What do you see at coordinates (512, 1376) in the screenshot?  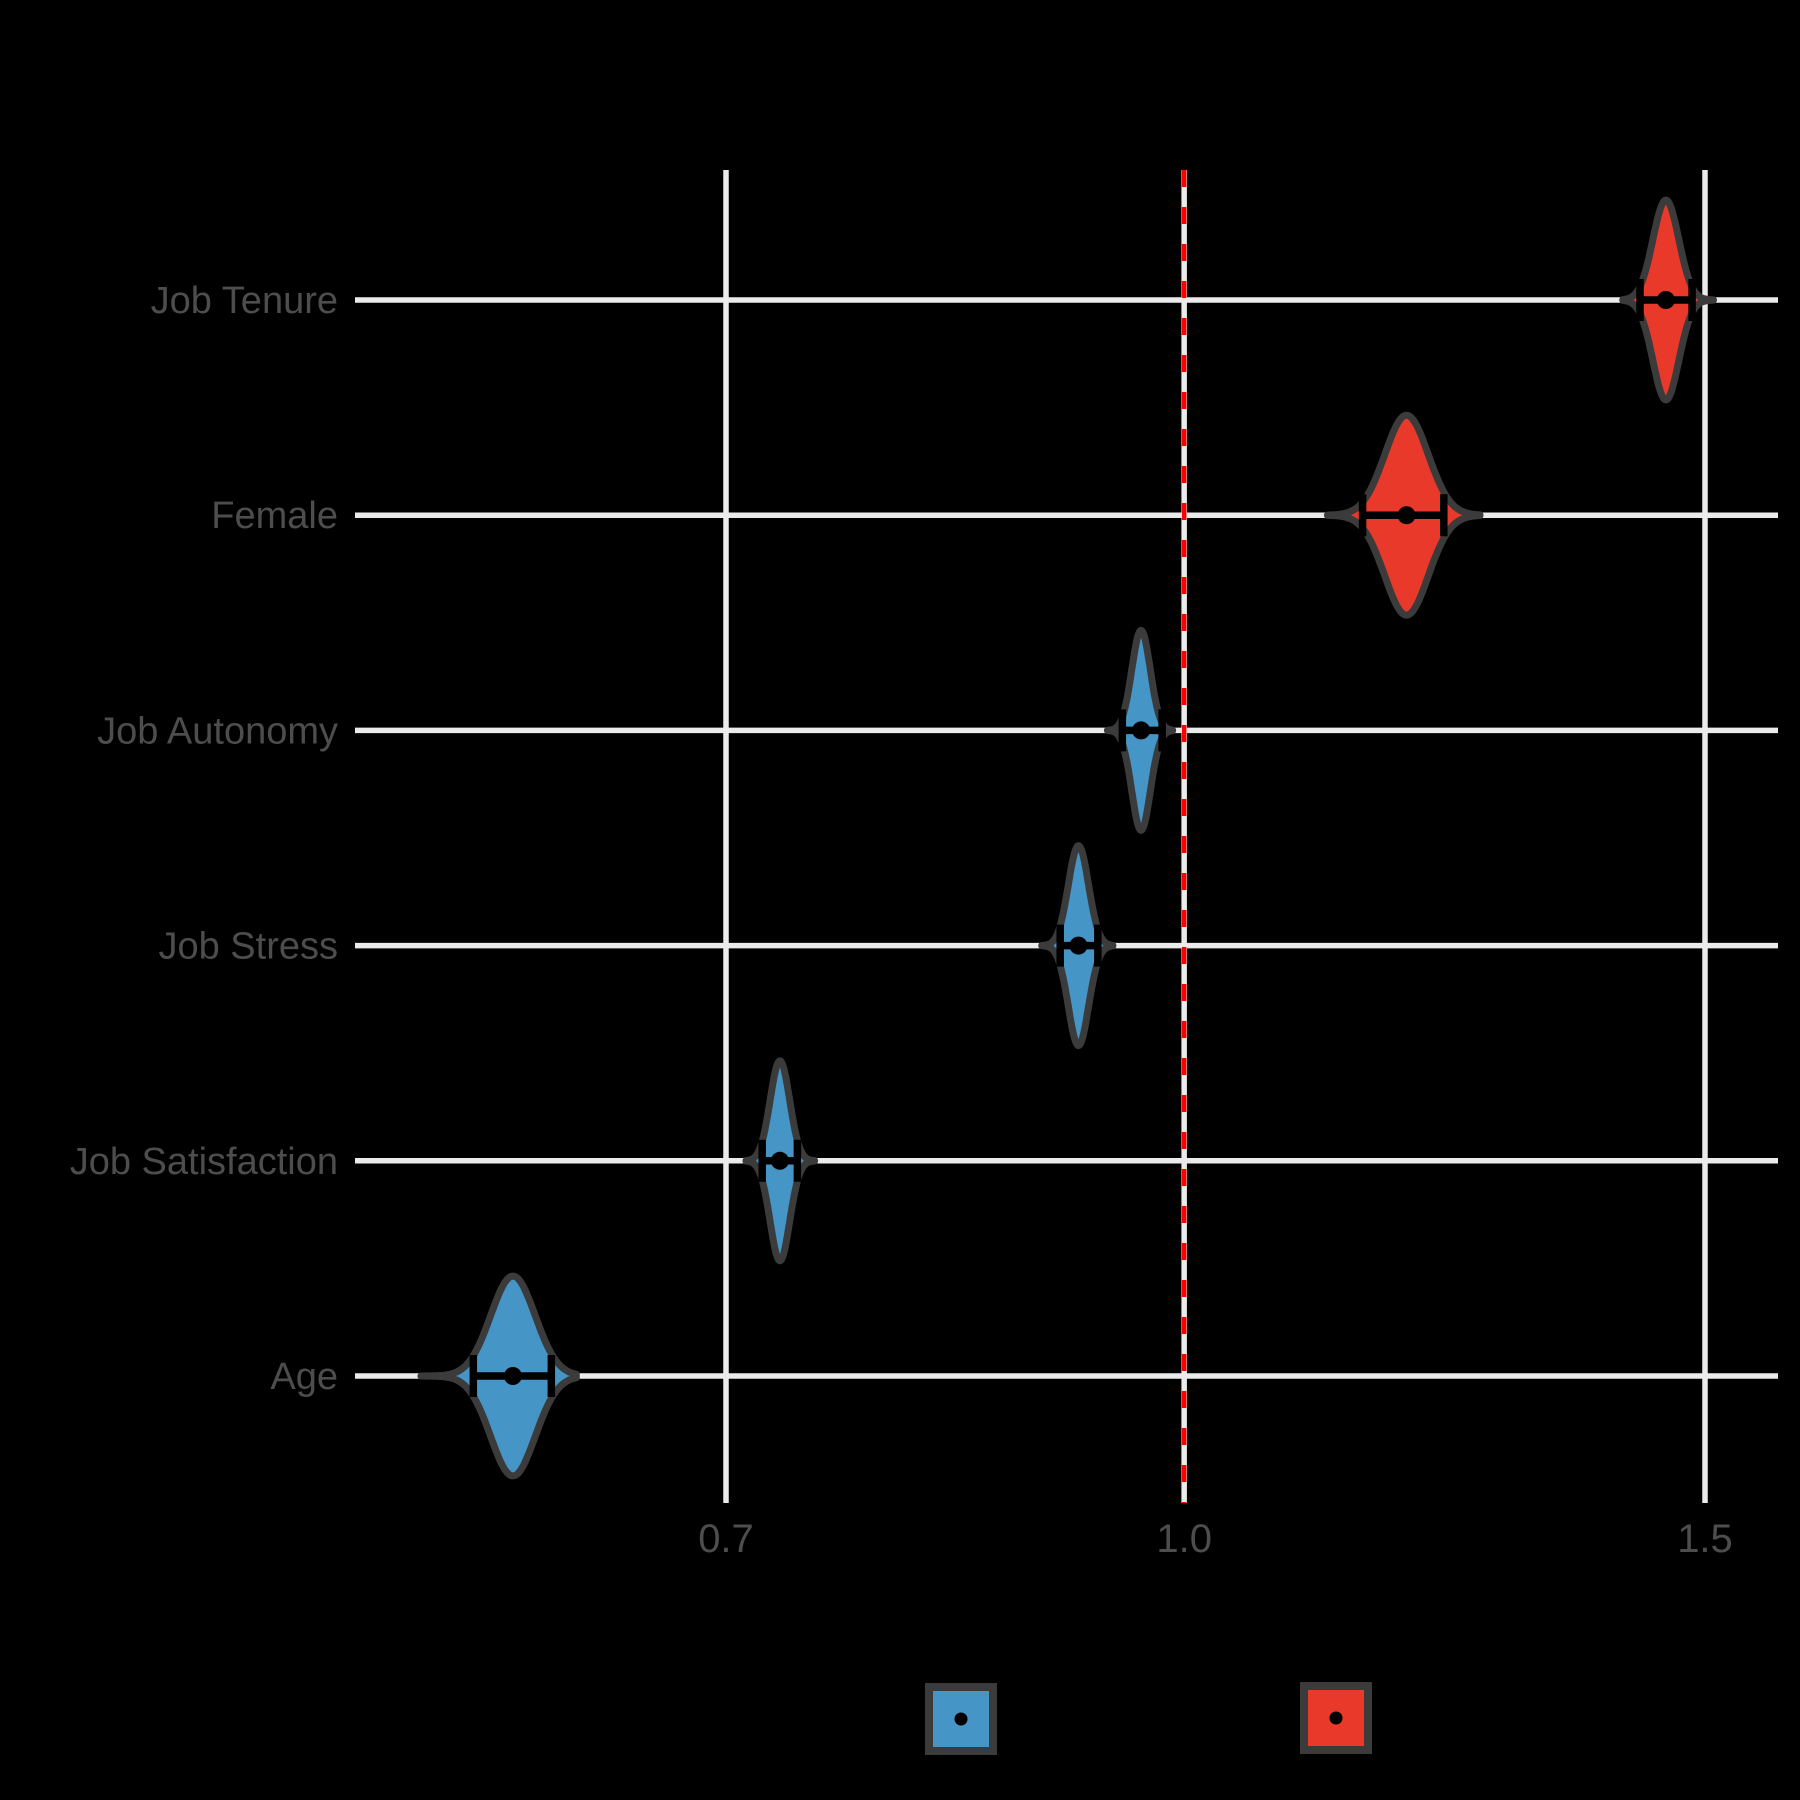 I see `median-dot-age` at bounding box center [512, 1376].